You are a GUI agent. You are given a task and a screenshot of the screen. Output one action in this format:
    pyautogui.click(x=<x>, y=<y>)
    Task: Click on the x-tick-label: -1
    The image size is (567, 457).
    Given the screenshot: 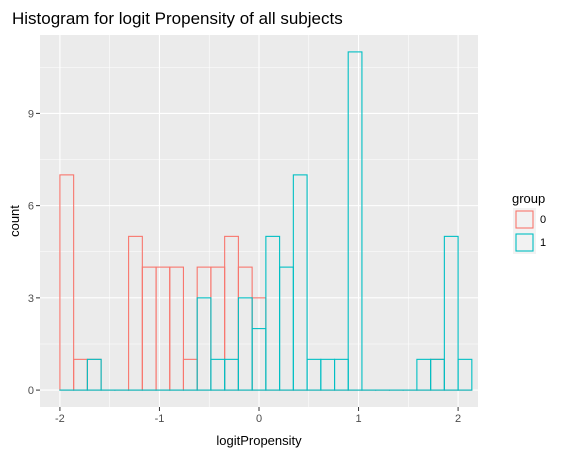 What is the action you would take?
    pyautogui.click(x=160, y=419)
    